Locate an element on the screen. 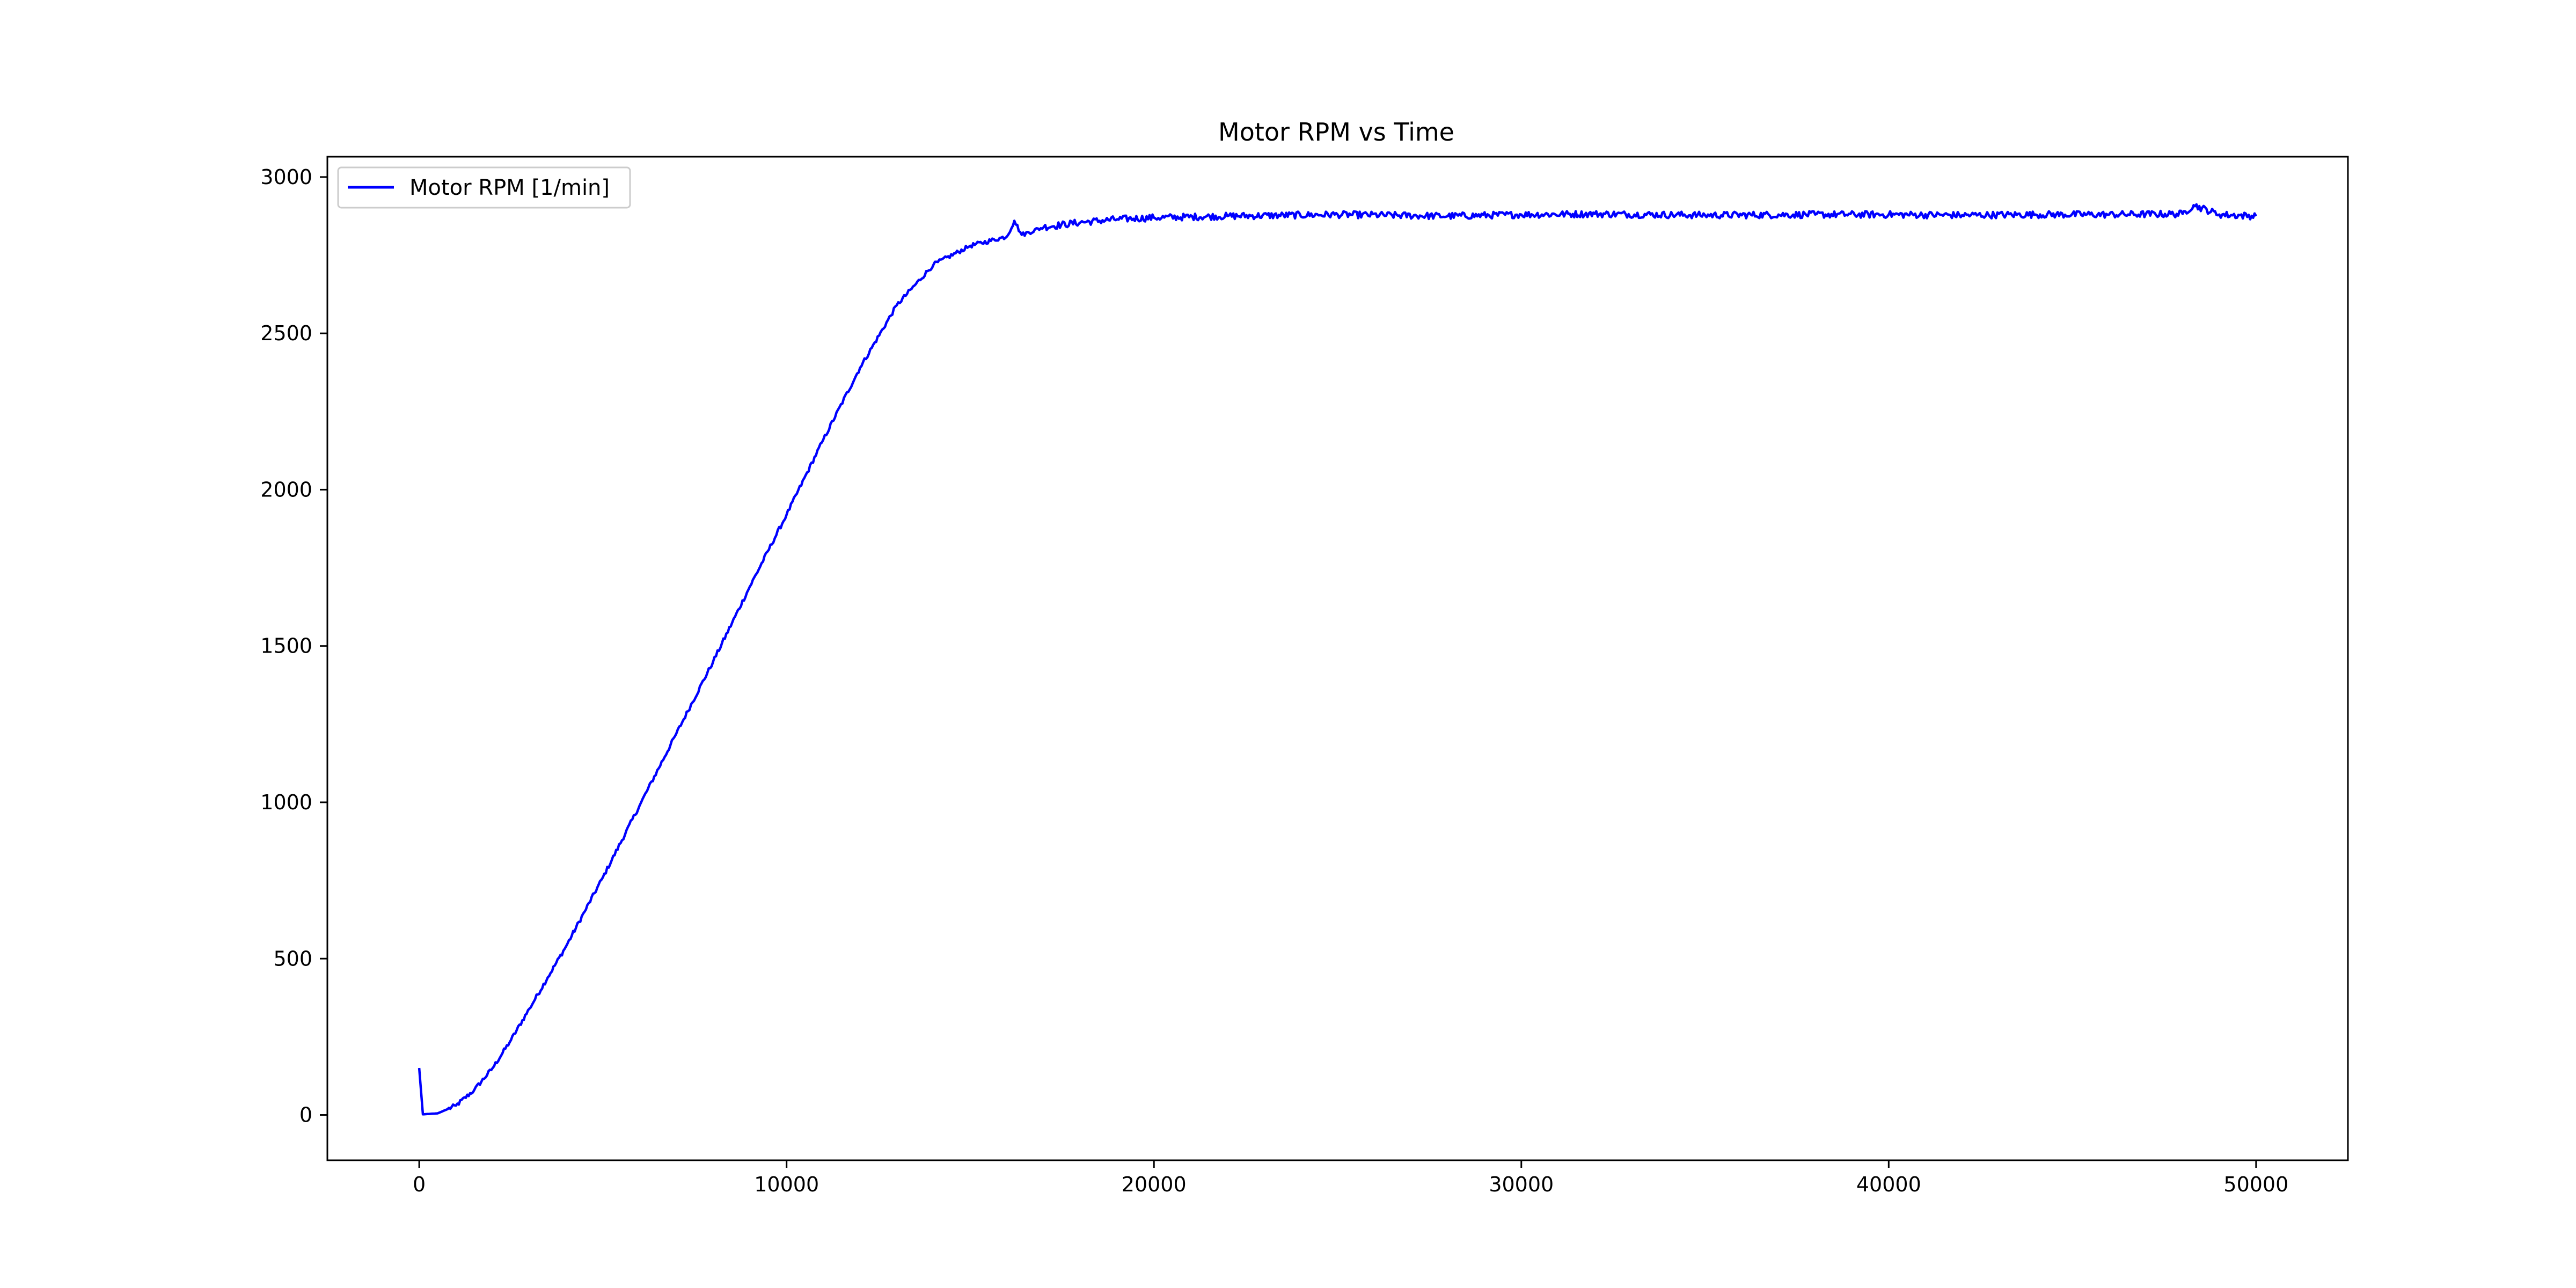  y-tick-label-1000: 1000 is located at coordinates (286, 802).